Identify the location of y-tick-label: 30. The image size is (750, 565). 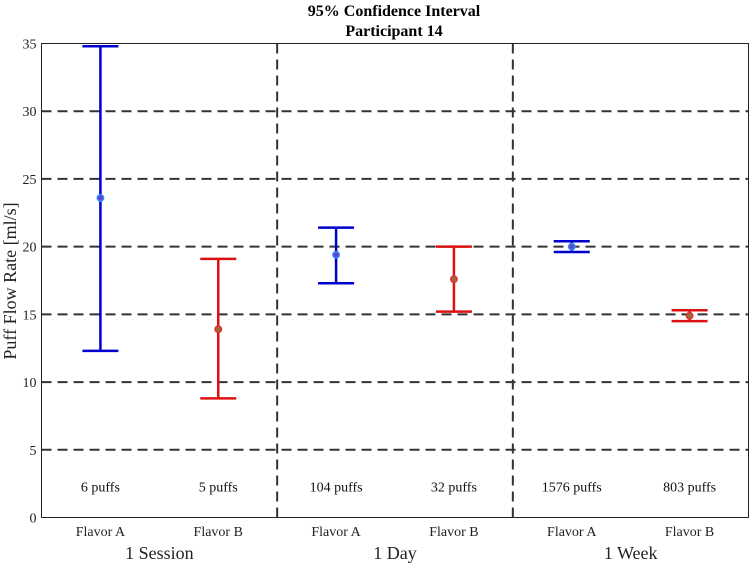
(30, 112).